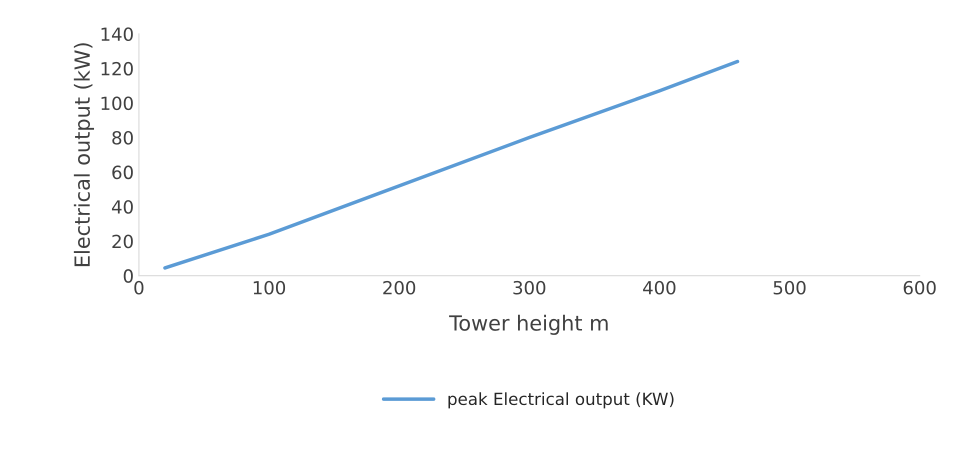 The image size is (958, 452). Describe the element at coordinates (399, 287) in the screenshot. I see `x-tick-label: 200` at that location.